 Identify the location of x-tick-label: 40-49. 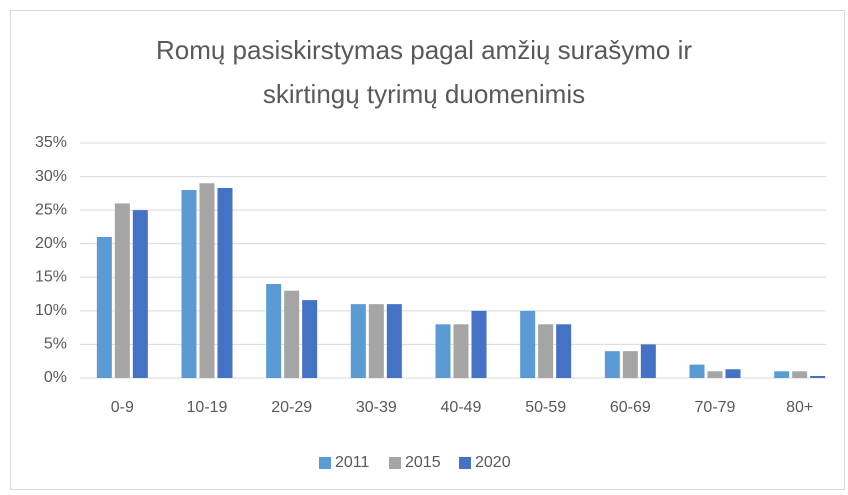
(461, 407).